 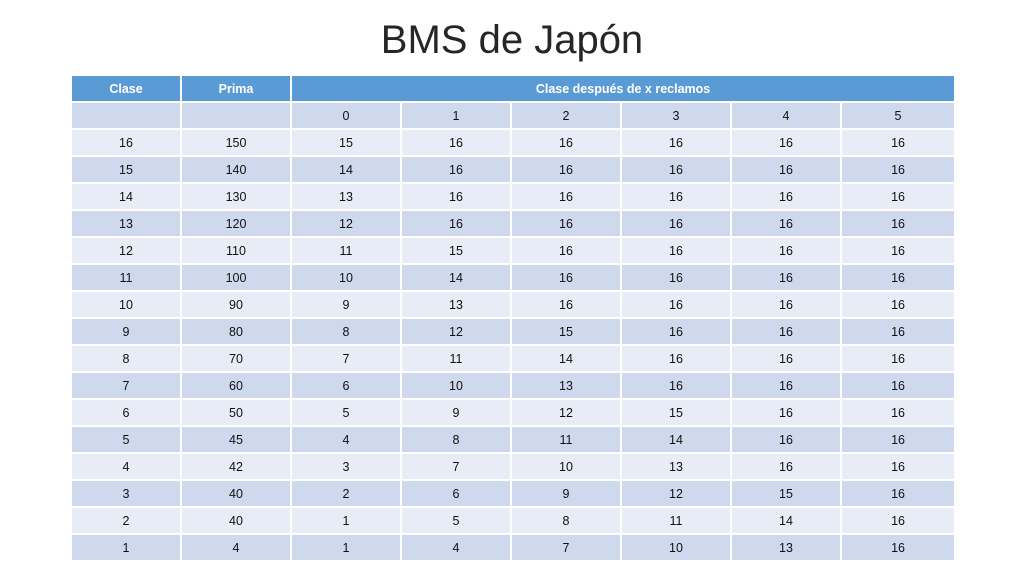 I want to click on table-row: 8 70 7 11 14 16 16 16, so click(x=513, y=358).